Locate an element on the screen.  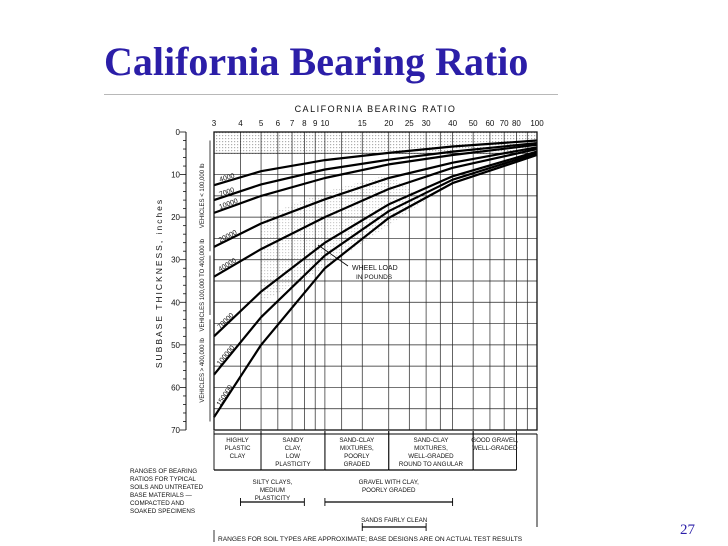
y-tick-label: 70 is located at coordinates (175, 430).